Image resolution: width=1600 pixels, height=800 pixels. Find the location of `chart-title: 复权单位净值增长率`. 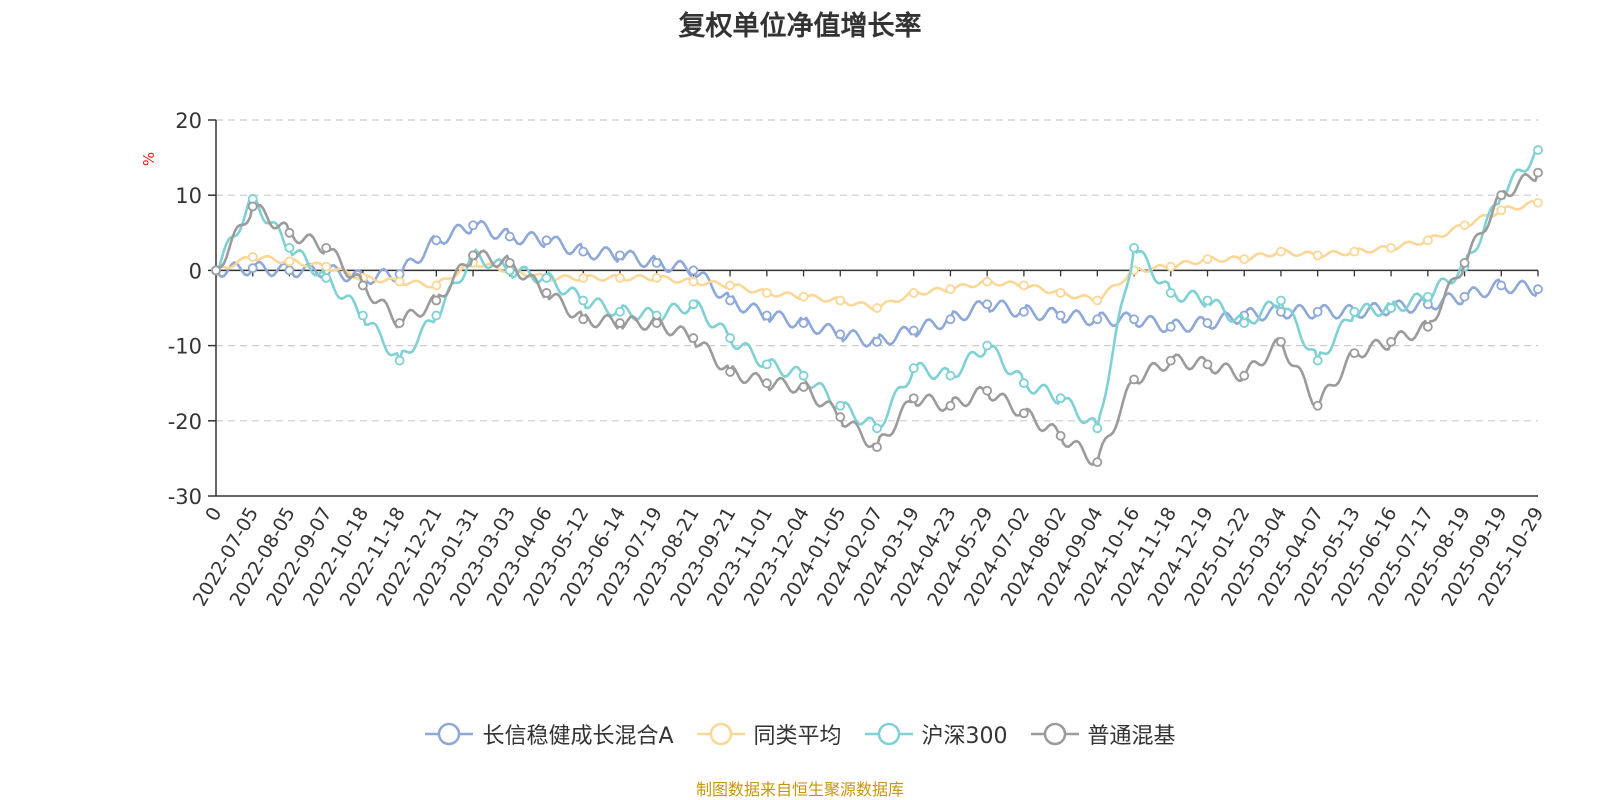

chart-title: 复权单位净值增长率 is located at coordinates (800, 26).